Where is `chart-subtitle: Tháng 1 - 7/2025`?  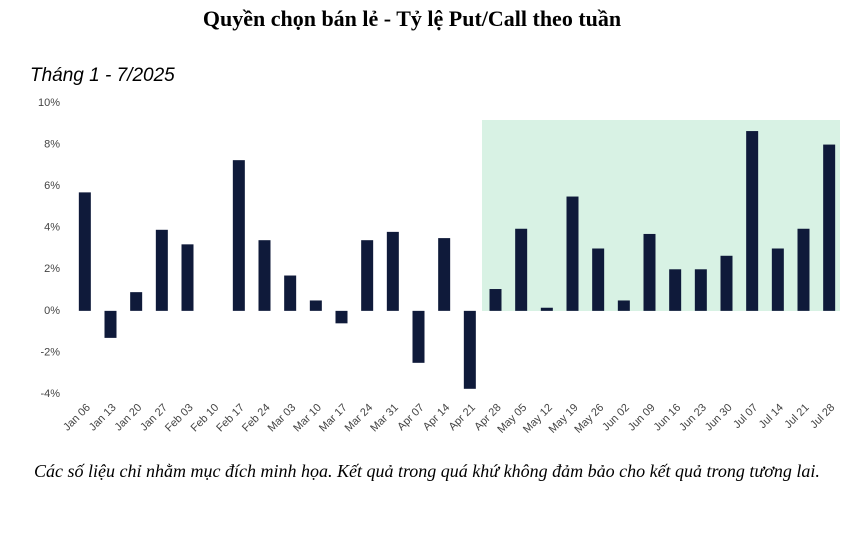 chart-subtitle: Tháng 1 - 7/2025 is located at coordinates (102, 75).